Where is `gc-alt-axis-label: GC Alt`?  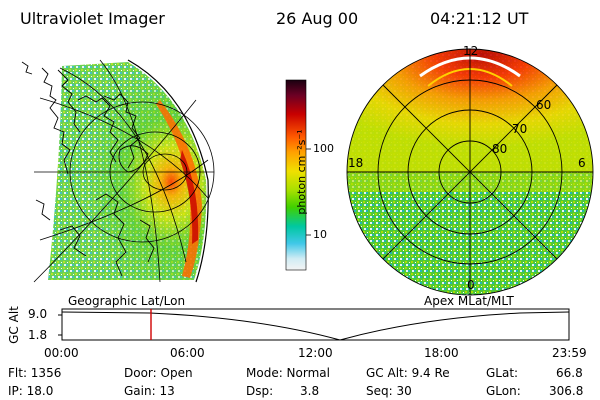
gc-alt-axis-label: GC Alt is located at coordinates (14, 325).